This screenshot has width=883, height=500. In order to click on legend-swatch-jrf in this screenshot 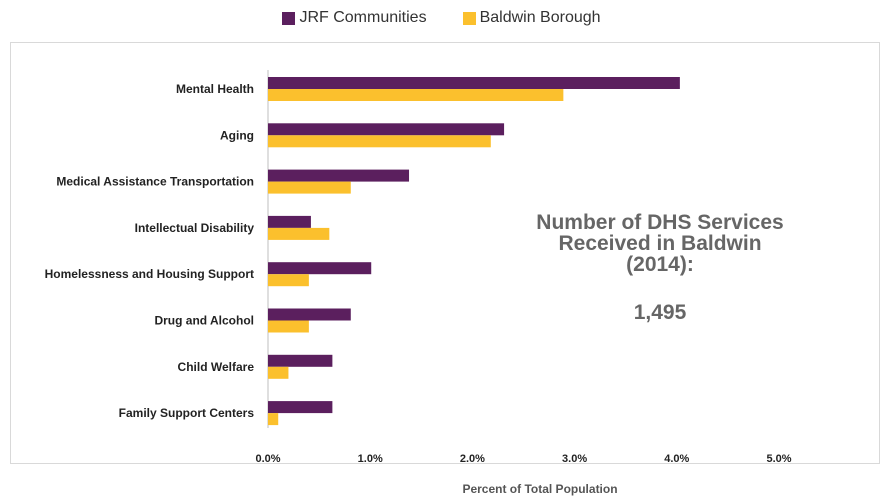, I will do `click(289, 18)`.